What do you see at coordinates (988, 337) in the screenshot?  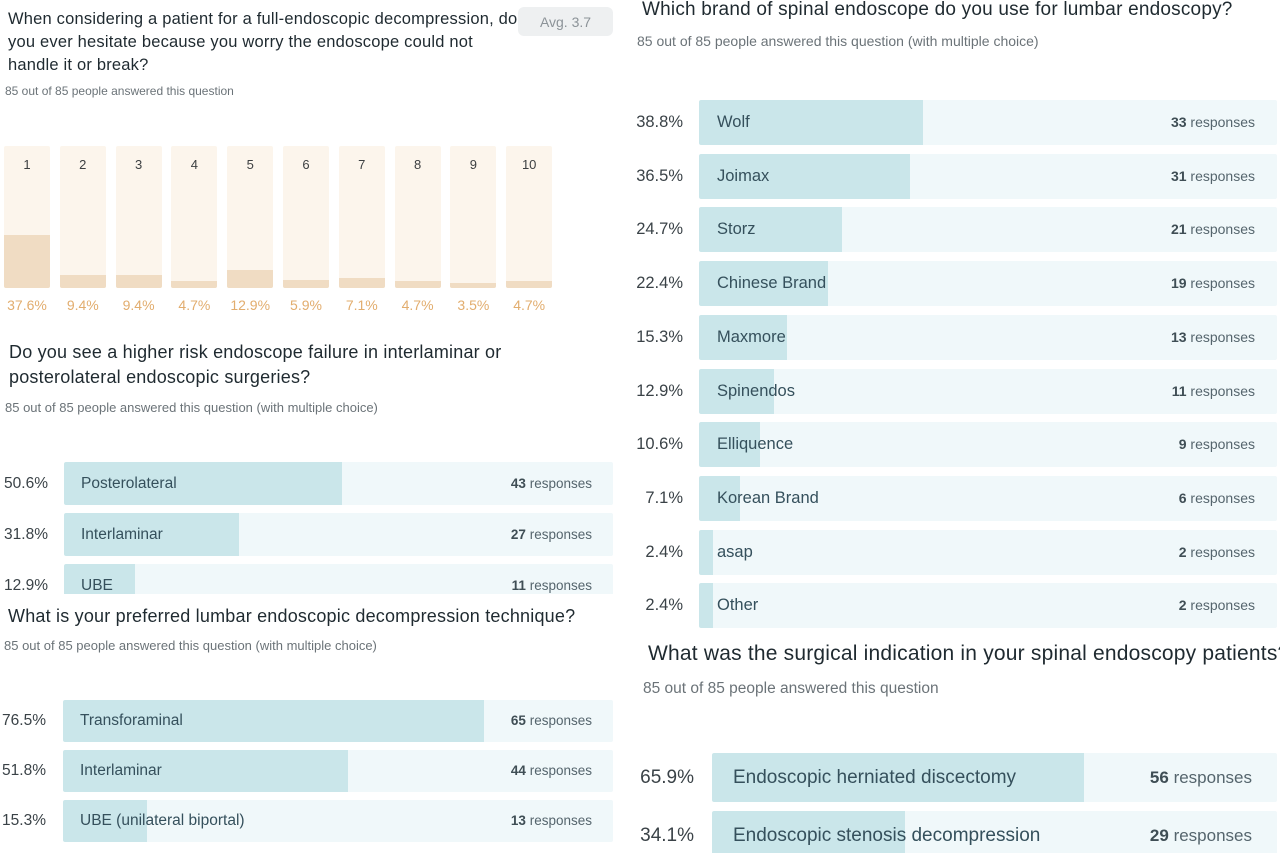 I see `option-bar: Maxmore 13 responses` at bounding box center [988, 337].